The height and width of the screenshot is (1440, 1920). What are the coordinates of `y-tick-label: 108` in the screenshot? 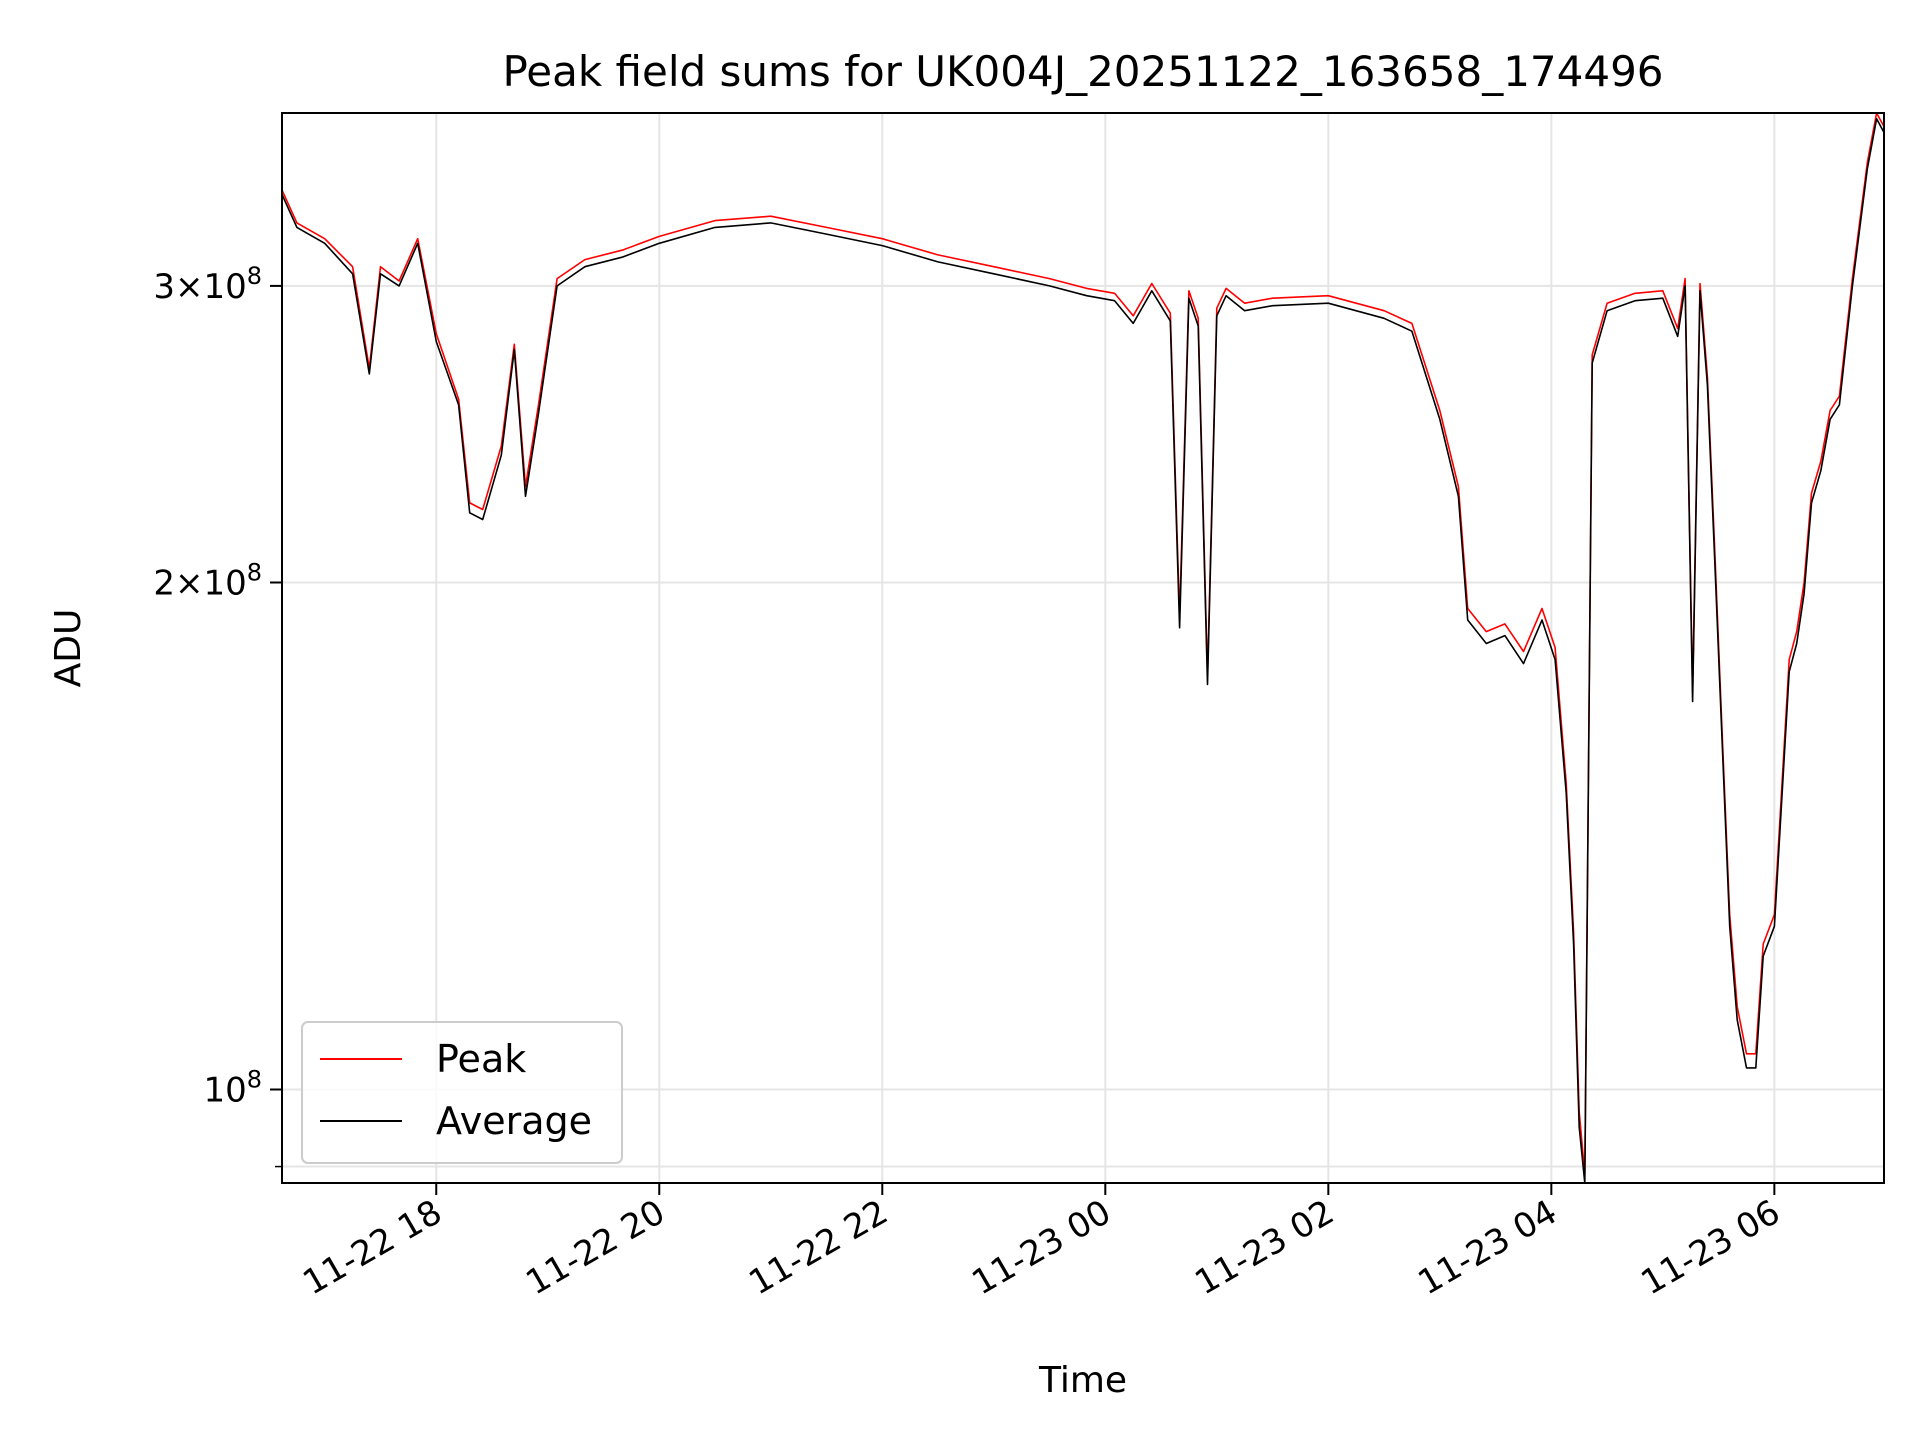 It's located at (232, 1087).